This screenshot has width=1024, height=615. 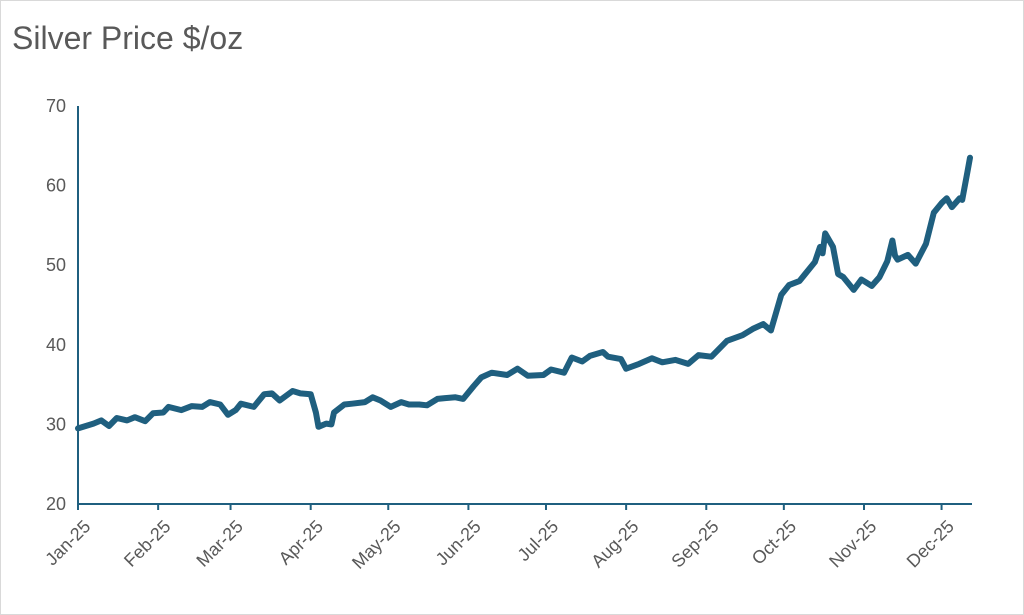 What do you see at coordinates (852, 543) in the screenshot?
I see `x-tick-label: Nov-25` at bounding box center [852, 543].